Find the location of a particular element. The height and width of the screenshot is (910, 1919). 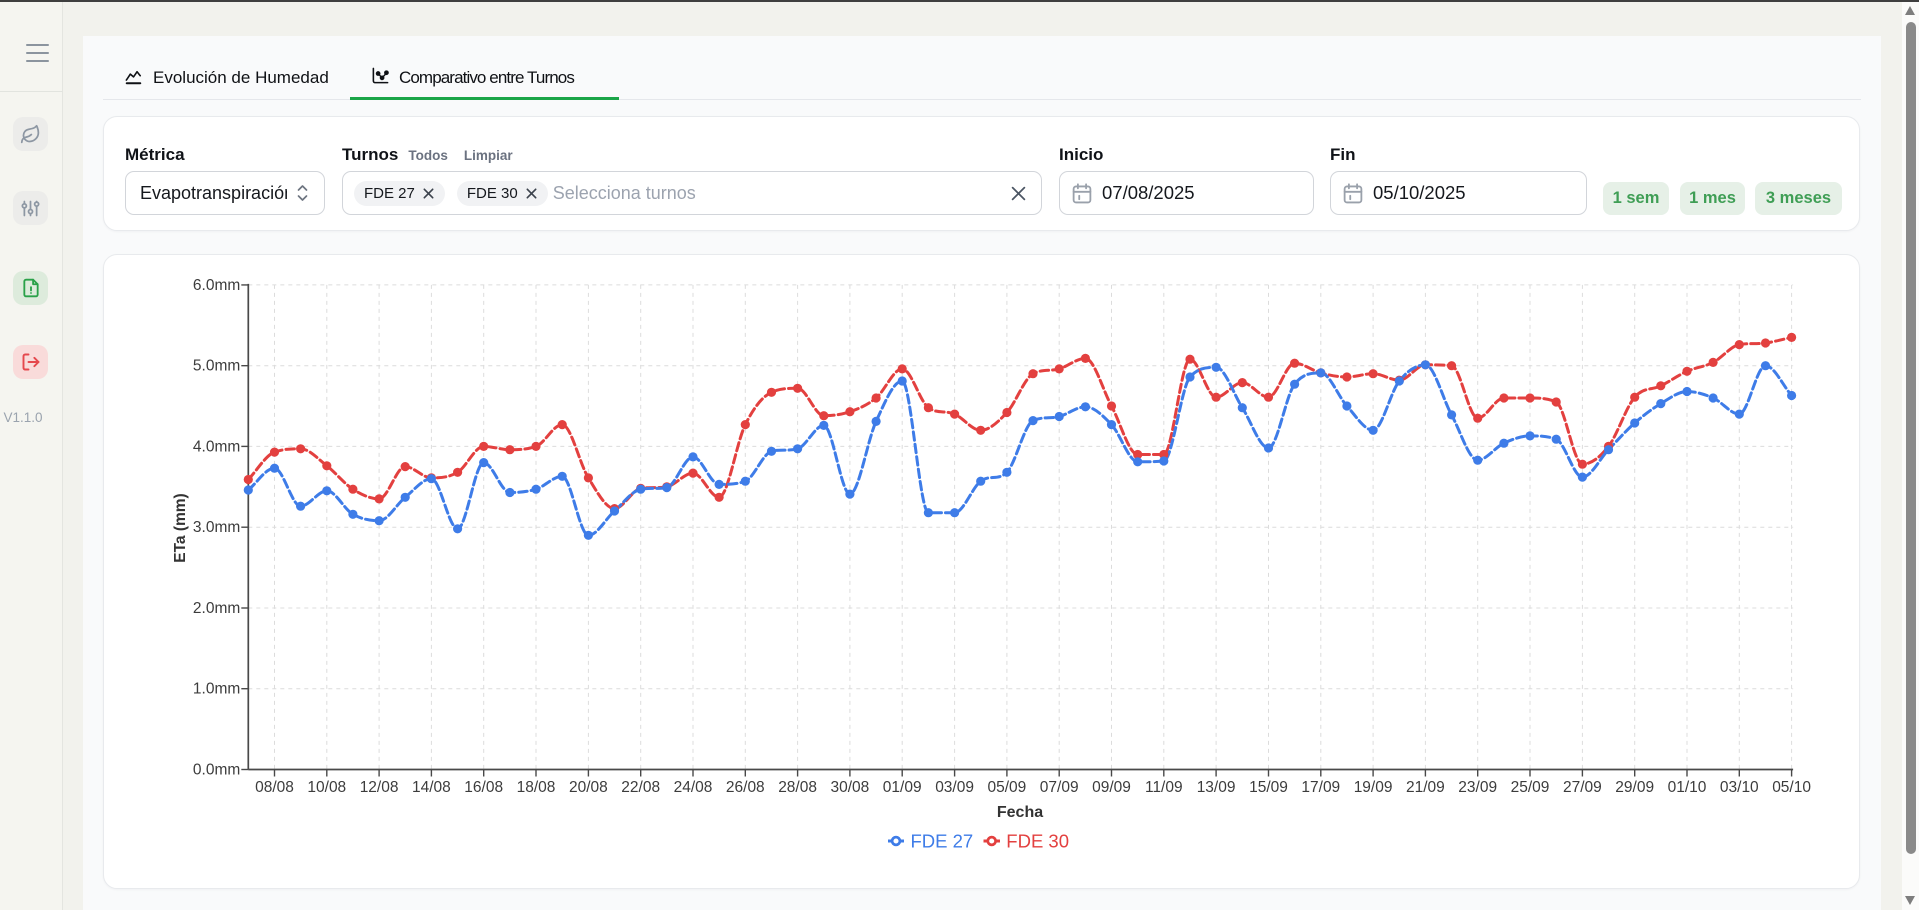

svg-text: 27/09 is located at coordinates (1582, 787).